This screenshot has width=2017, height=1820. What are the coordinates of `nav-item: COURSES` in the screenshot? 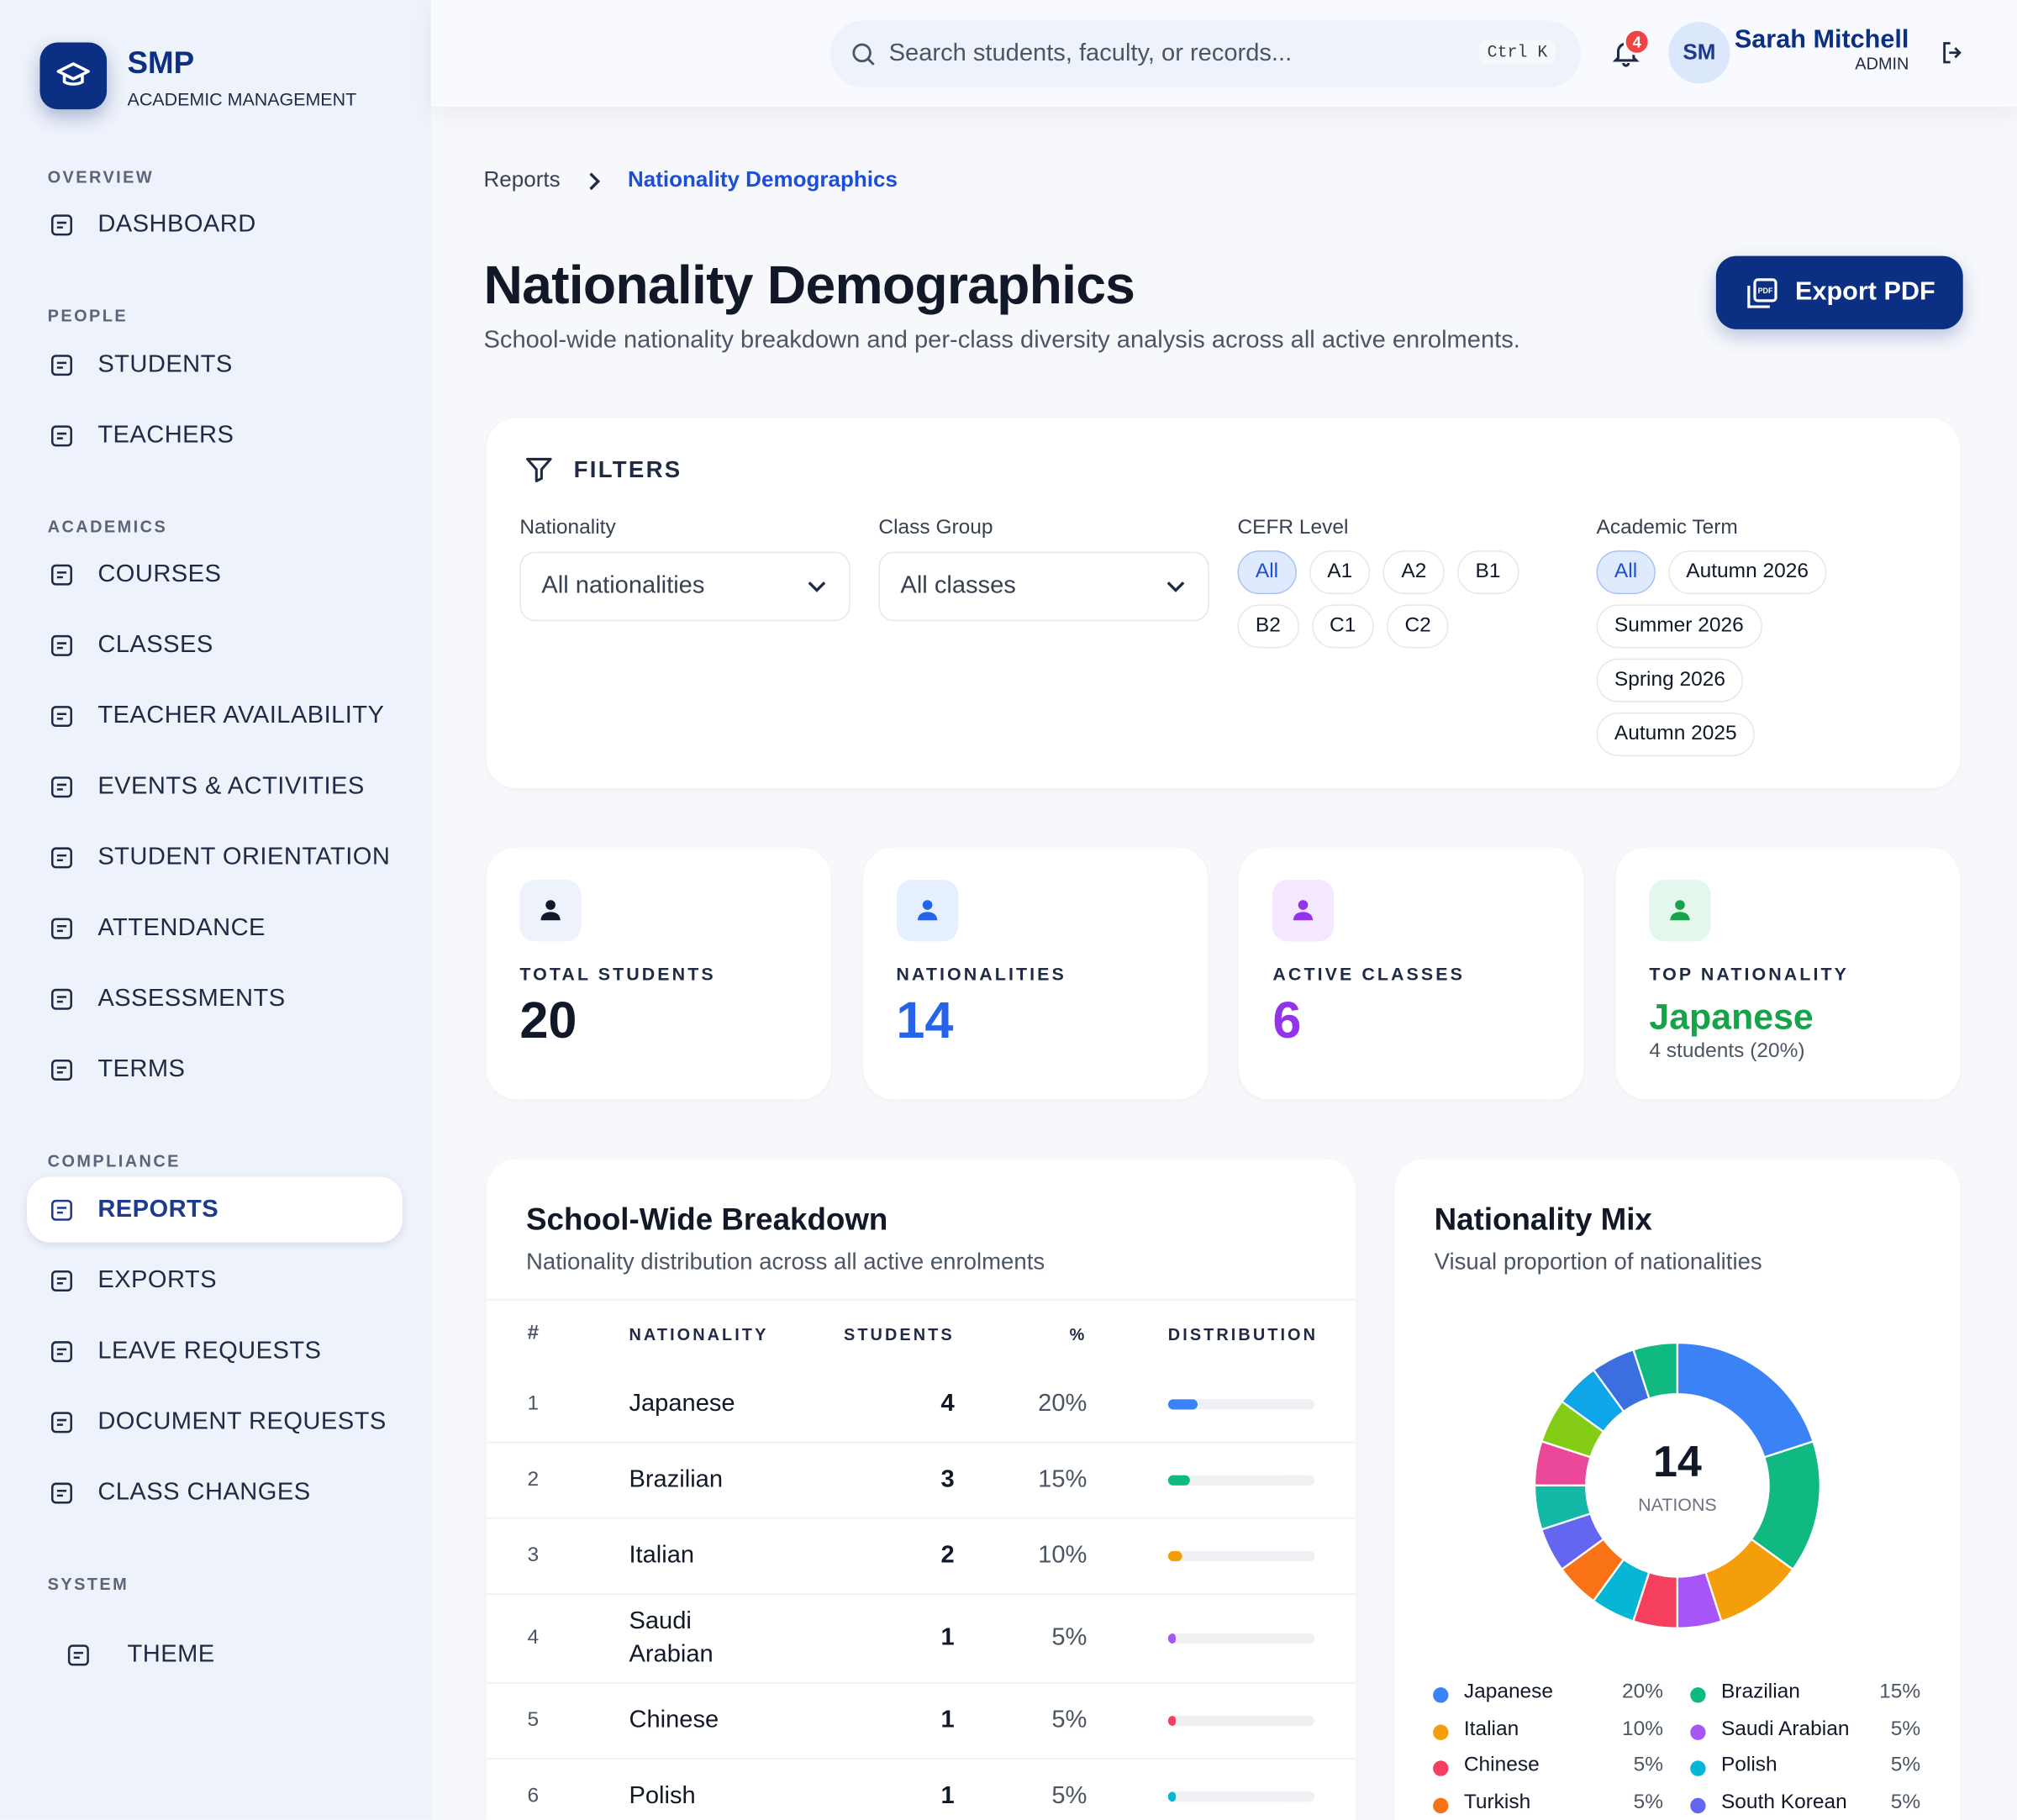 It's located at (215, 574).